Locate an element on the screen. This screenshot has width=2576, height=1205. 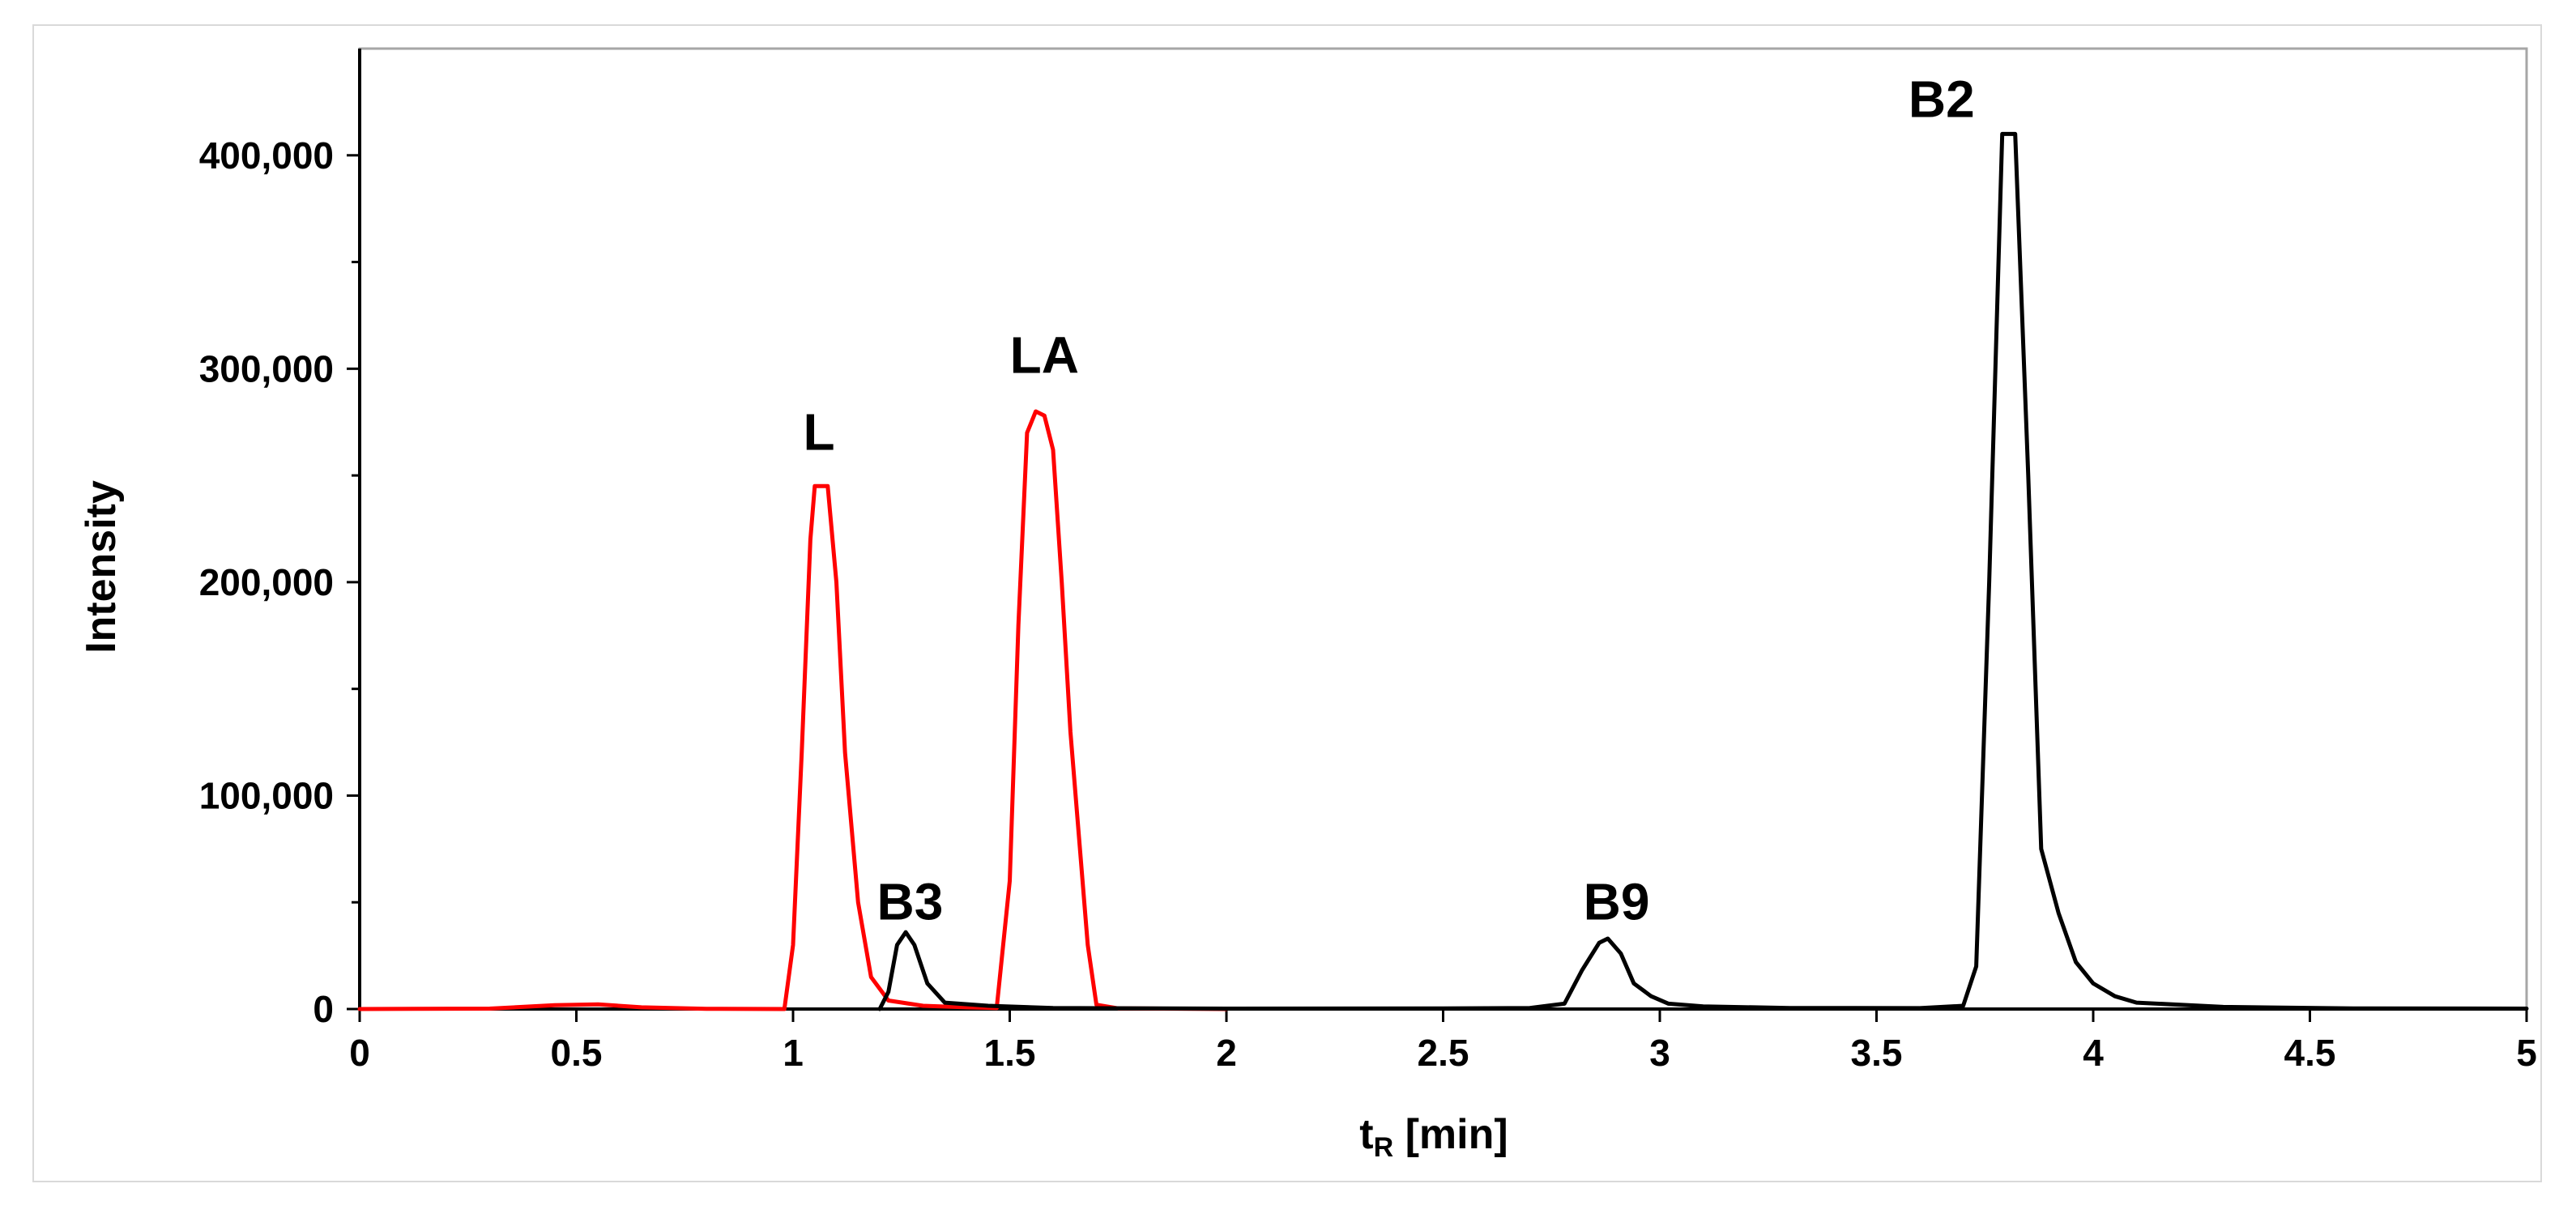
x-axis-title: tR [min] is located at coordinates (1433, 1137).